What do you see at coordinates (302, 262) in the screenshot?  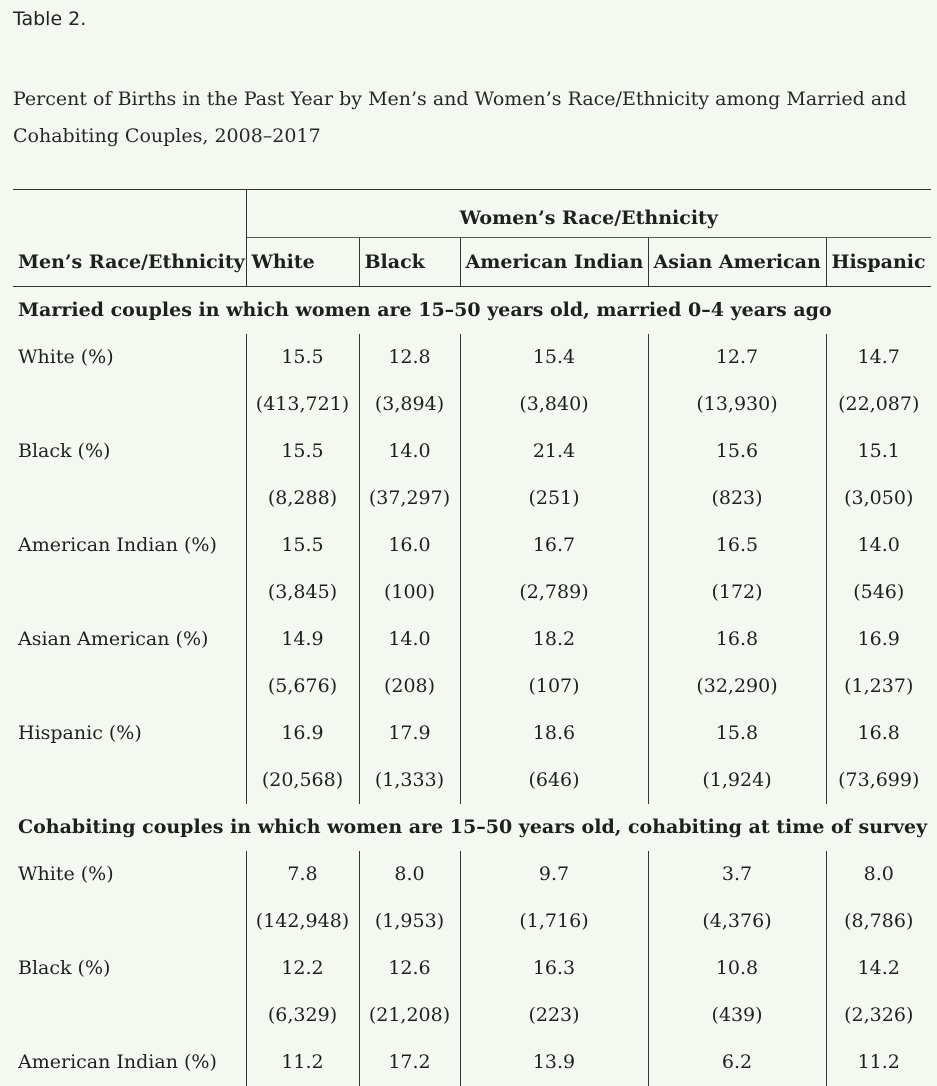 I see `col-header-white: White` at bounding box center [302, 262].